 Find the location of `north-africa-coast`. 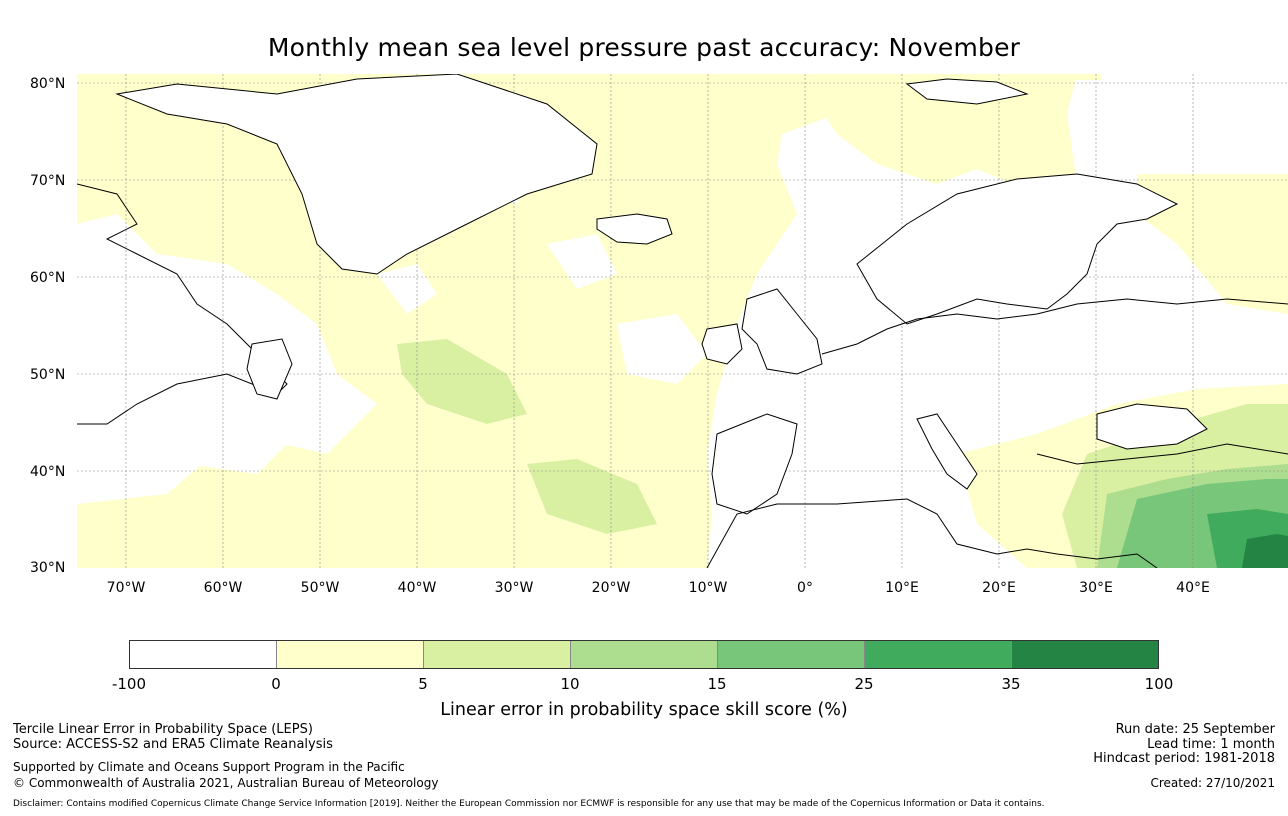

north-africa-coast is located at coordinates (932, 533).